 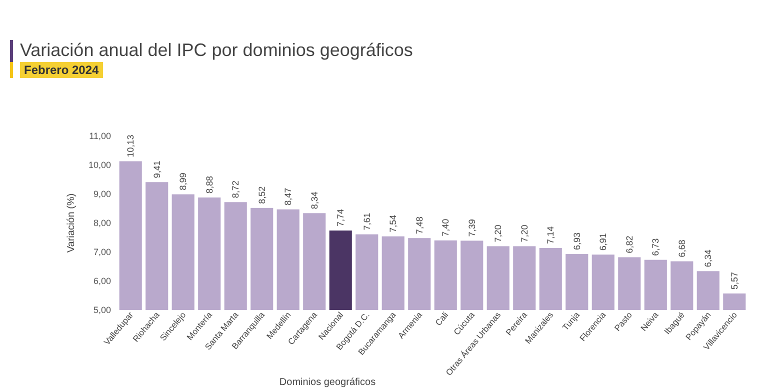 I want to click on data-label: 9,41, so click(x=157, y=169).